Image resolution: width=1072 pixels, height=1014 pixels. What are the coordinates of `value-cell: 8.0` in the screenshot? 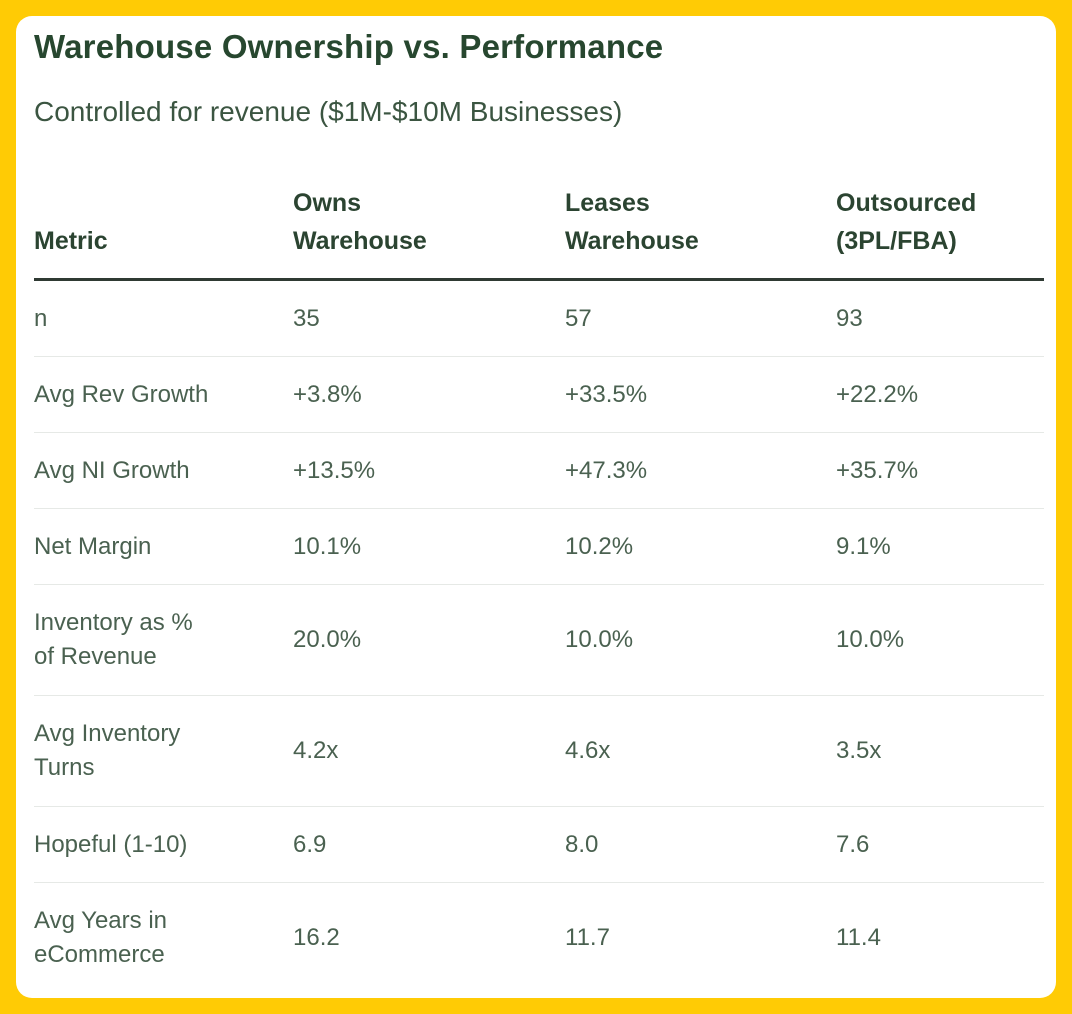 It's located at (700, 844).